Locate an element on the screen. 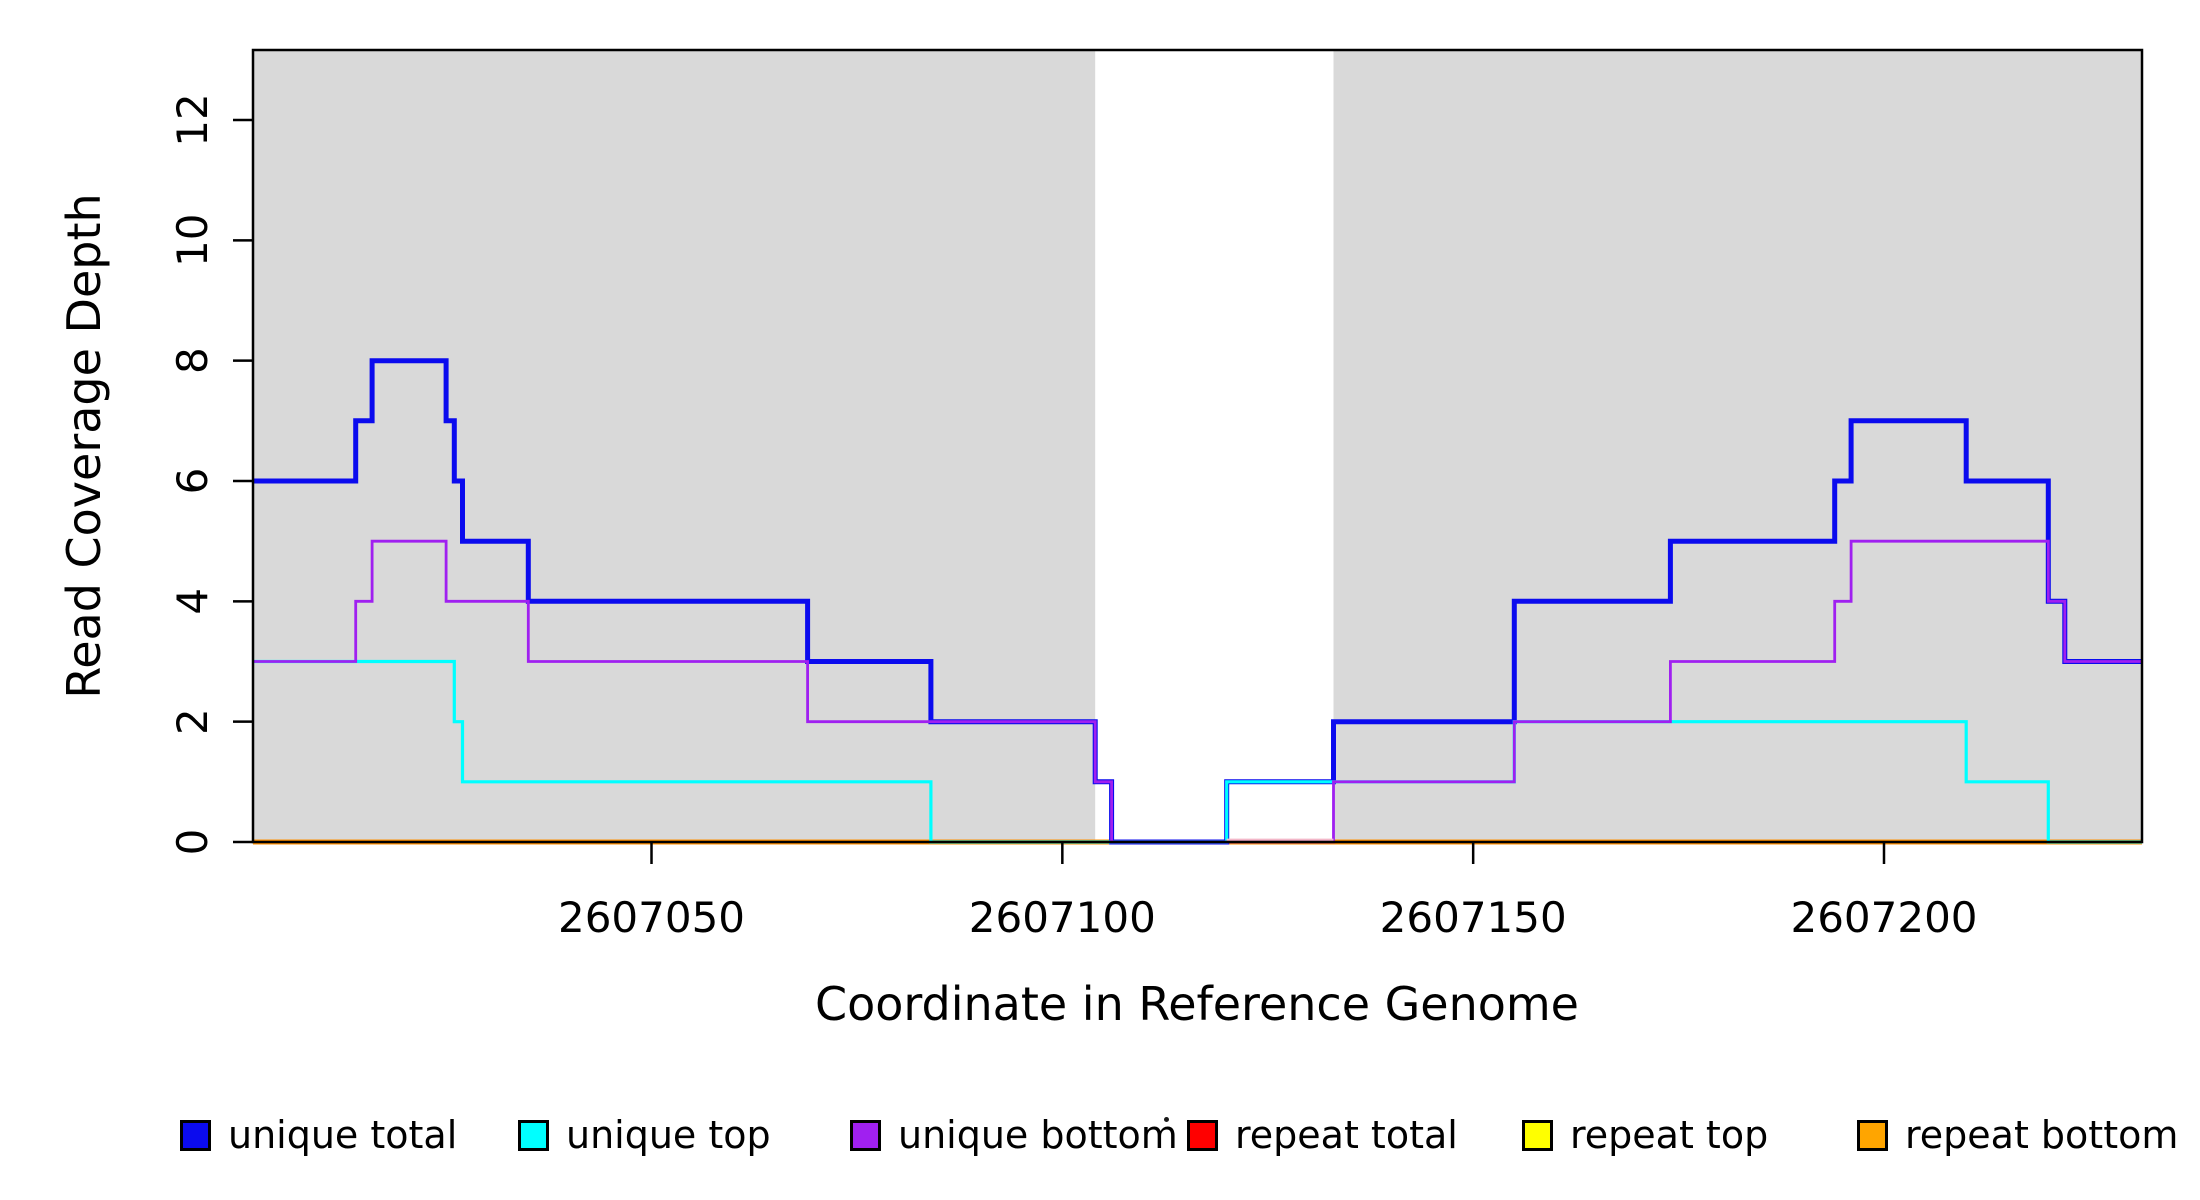 The image size is (2200, 1200). y-tick-label: 6 is located at coordinates (192, 481).